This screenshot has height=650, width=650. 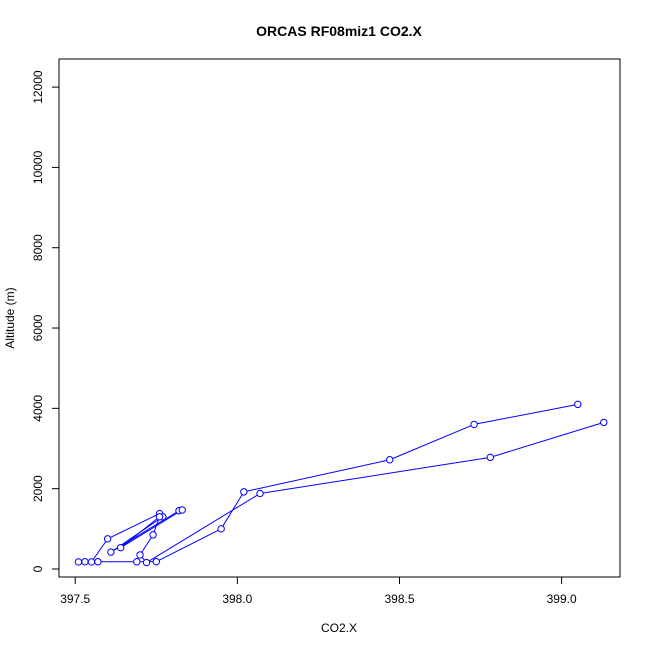 What do you see at coordinates (562, 599) in the screenshot?
I see `x-tick-label: 399.0` at bounding box center [562, 599].